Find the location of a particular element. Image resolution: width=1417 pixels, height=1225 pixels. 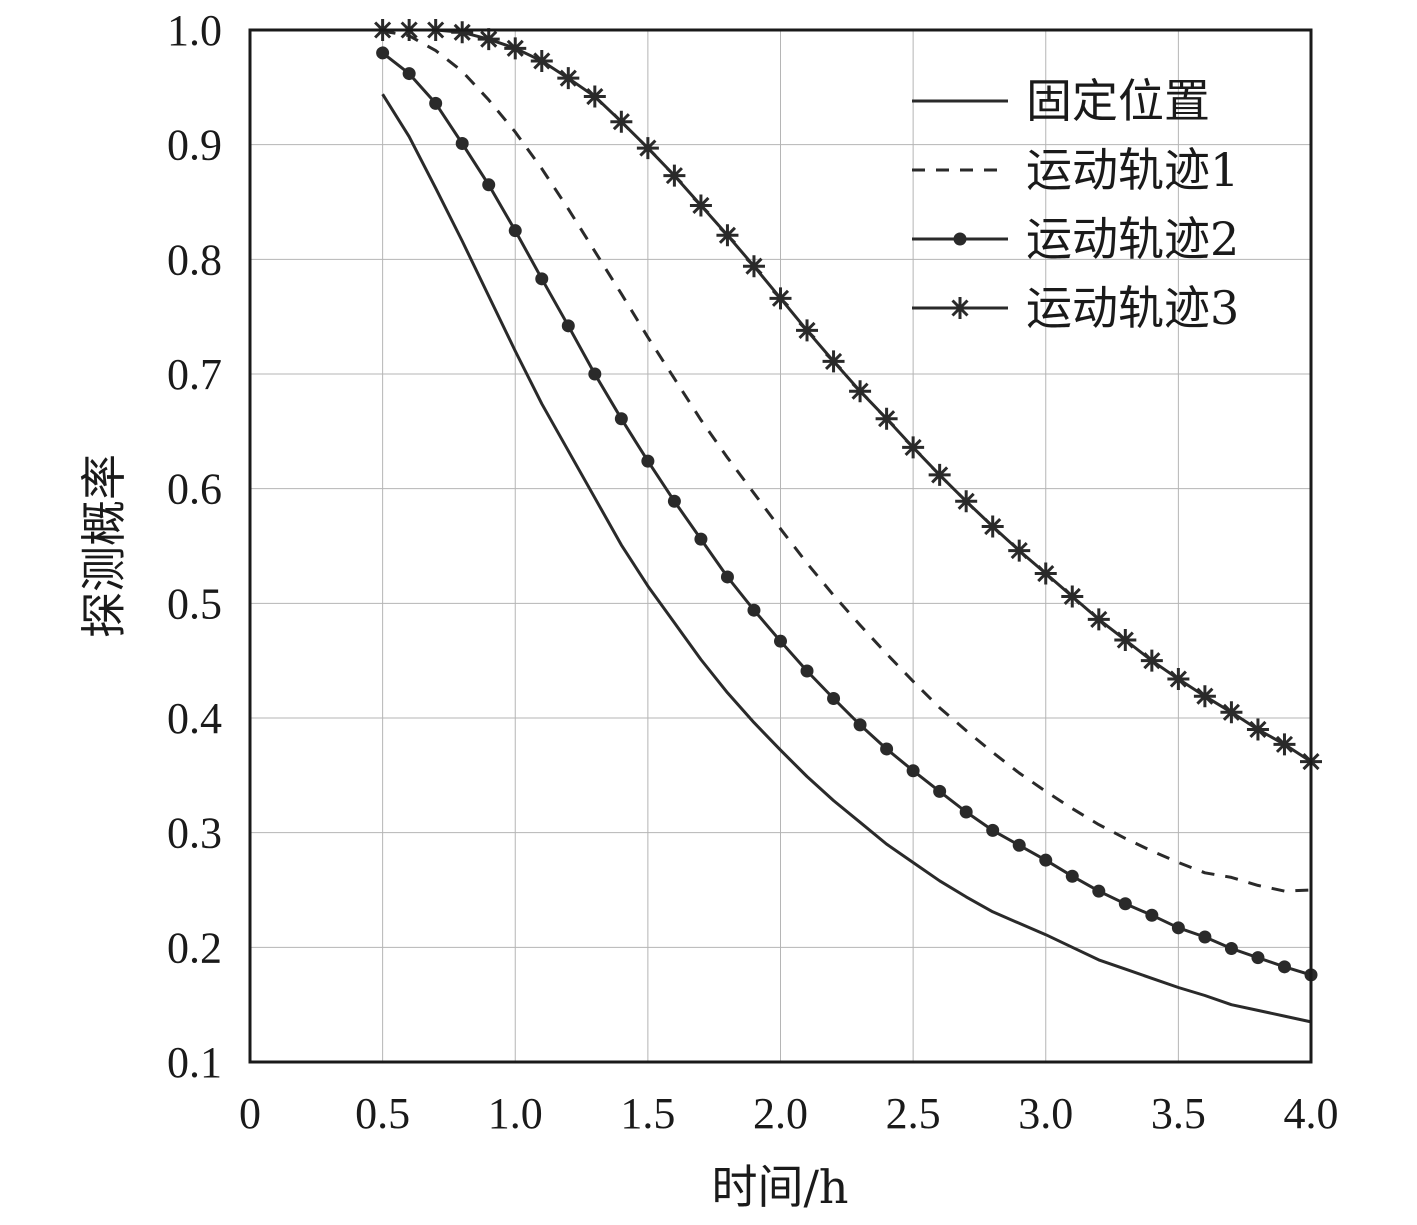

legend-label: 运动轨迹1 is located at coordinates (1132, 170).